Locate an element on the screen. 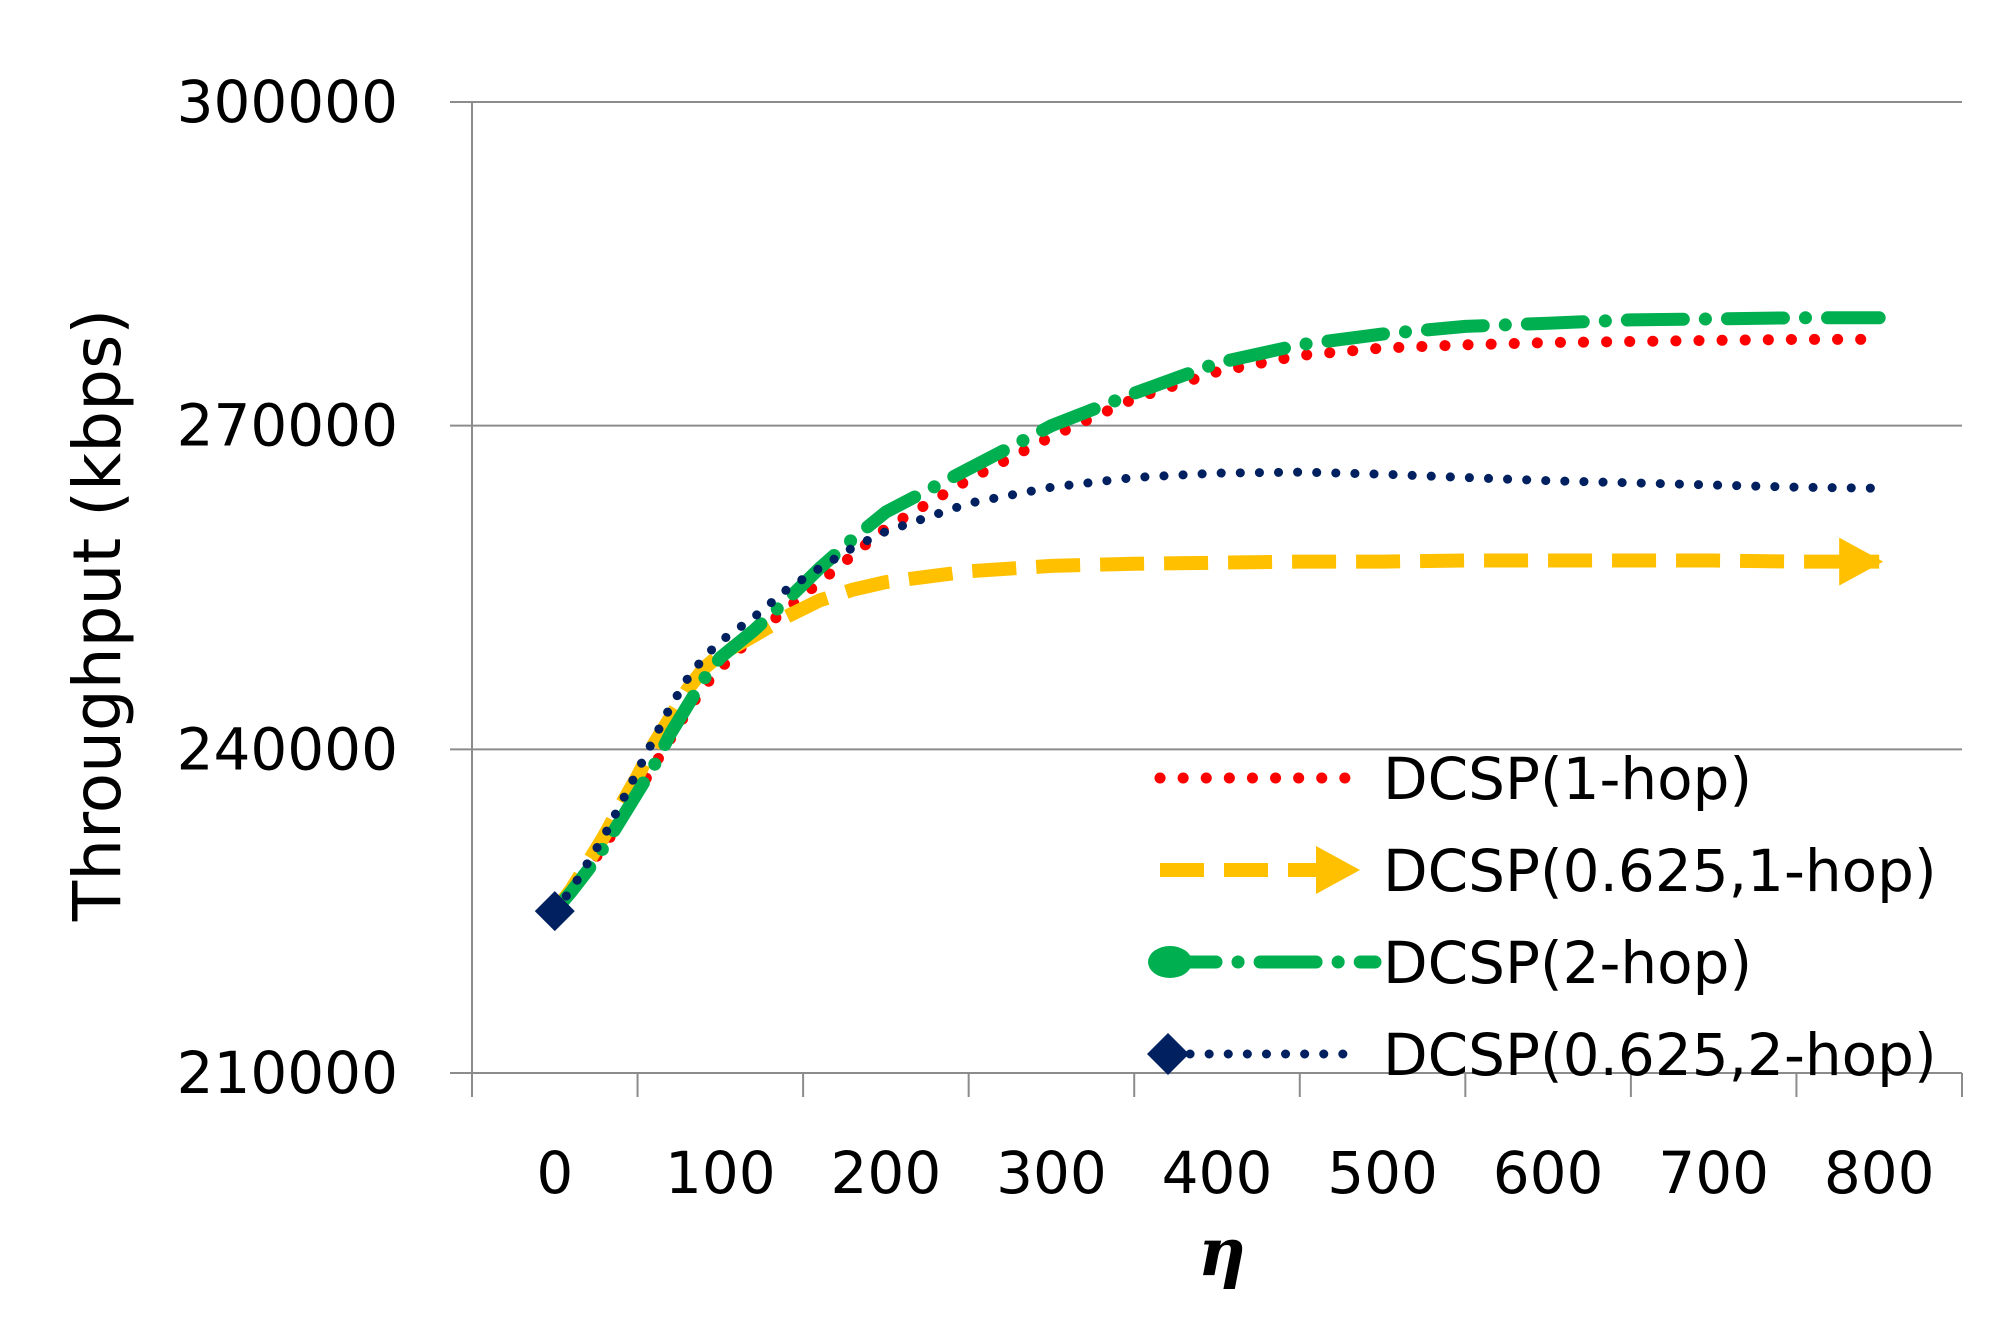 The image size is (2003, 1327). legend-item: DCSP(0.625,1-hop) is located at coordinates (1548, 871).